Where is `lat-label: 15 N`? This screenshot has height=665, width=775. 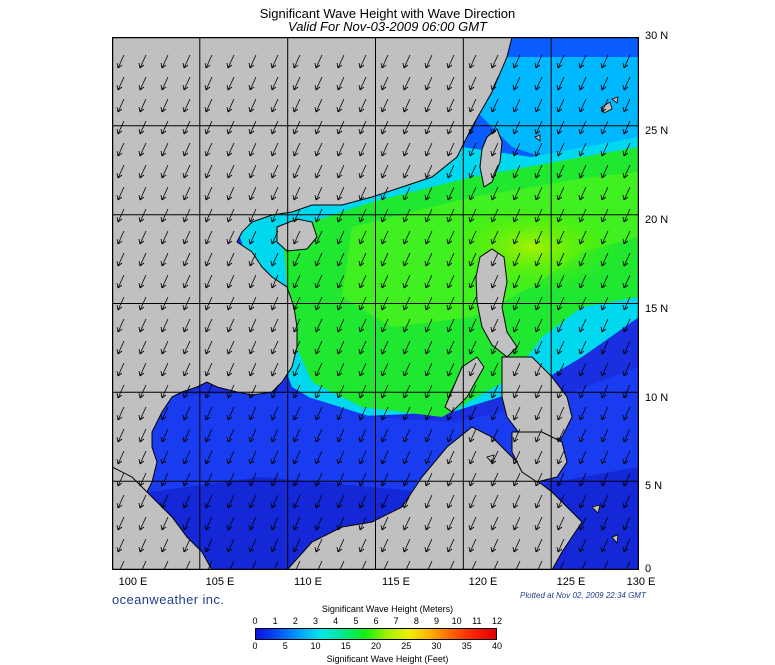
lat-label: 15 N is located at coordinates (657, 309).